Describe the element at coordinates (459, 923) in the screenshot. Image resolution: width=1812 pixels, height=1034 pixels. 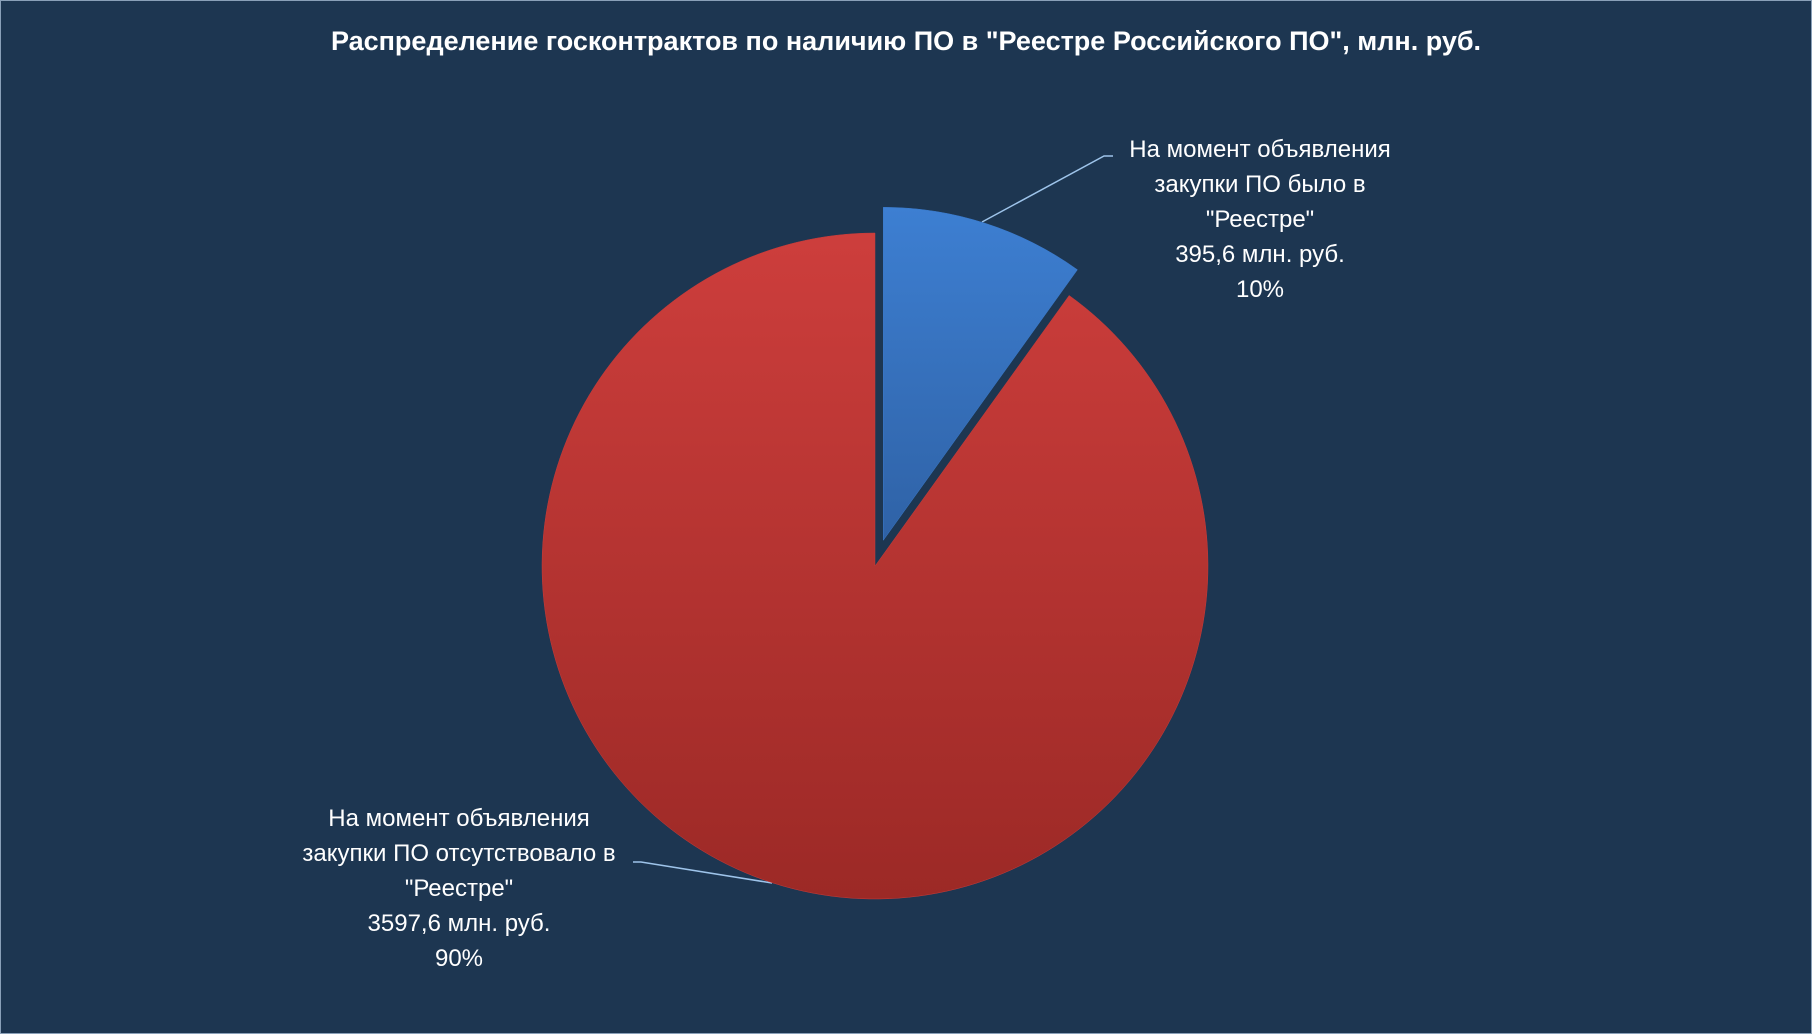
I see `value-label: 3597,6 млн. руб.` at that location.